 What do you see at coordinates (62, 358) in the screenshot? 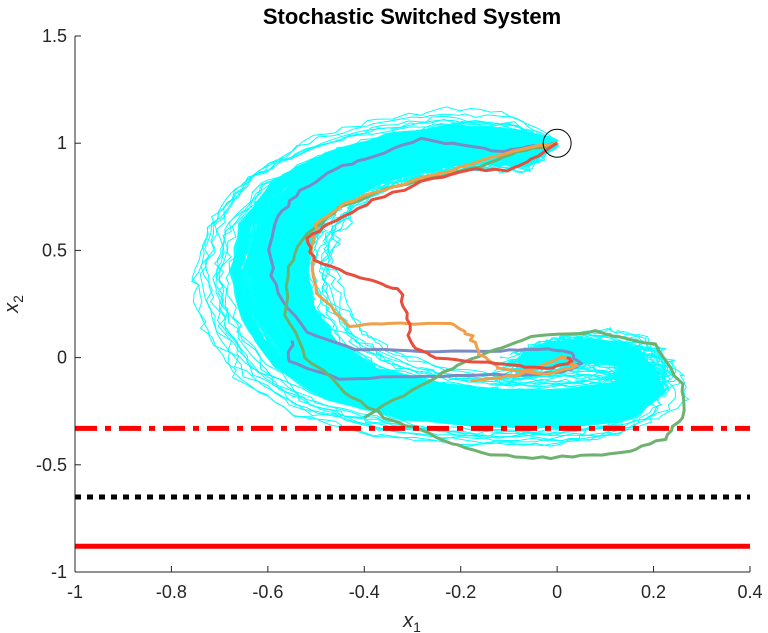
I see `y-tick-label: 0` at bounding box center [62, 358].